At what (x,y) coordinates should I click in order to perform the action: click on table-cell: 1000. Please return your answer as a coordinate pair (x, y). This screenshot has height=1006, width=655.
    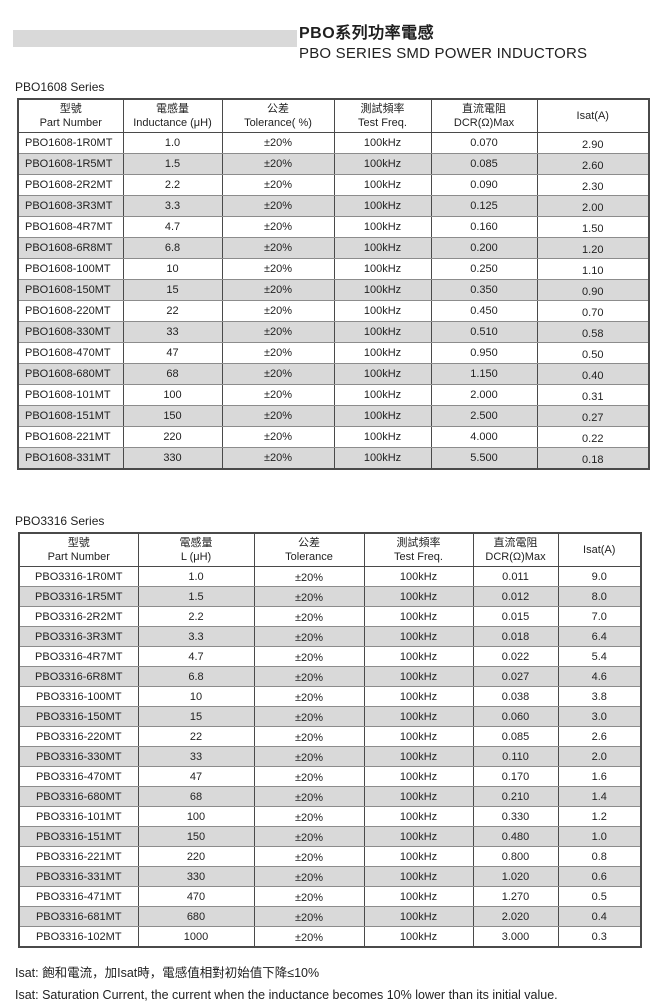
    Looking at the image, I should click on (196, 937).